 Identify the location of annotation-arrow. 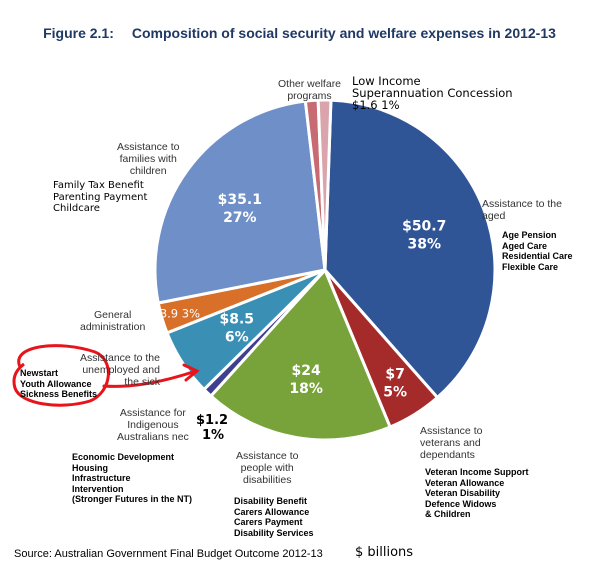
(151, 375).